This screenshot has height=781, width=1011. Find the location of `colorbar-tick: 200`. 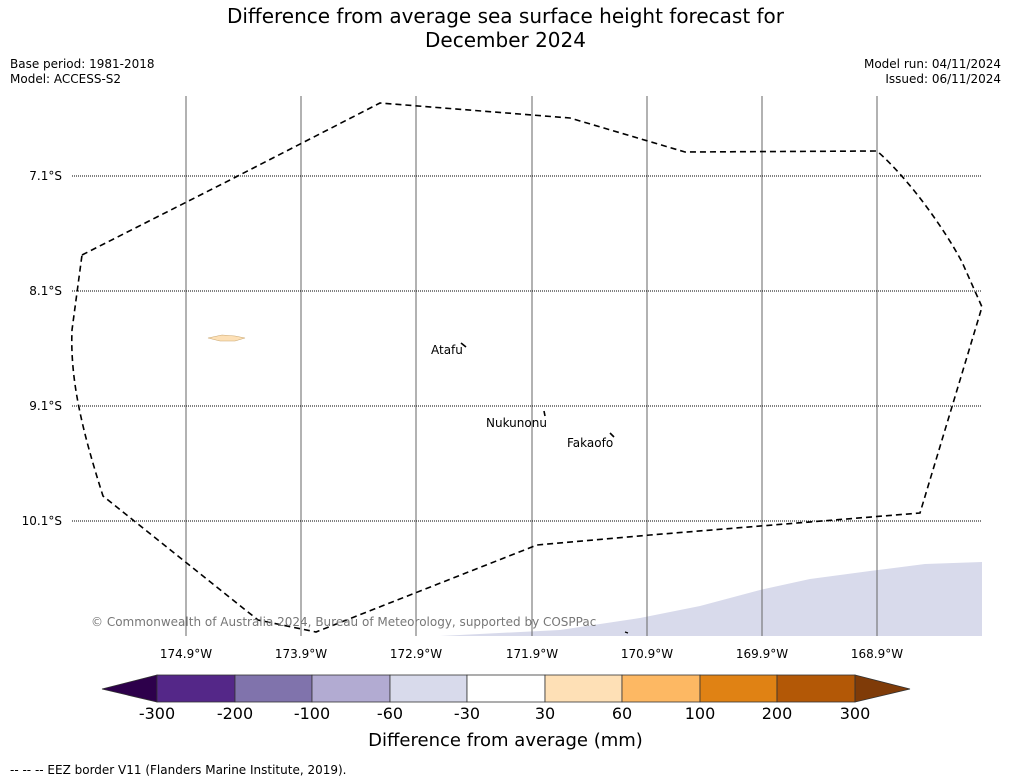

colorbar-tick: 200 is located at coordinates (777, 713).